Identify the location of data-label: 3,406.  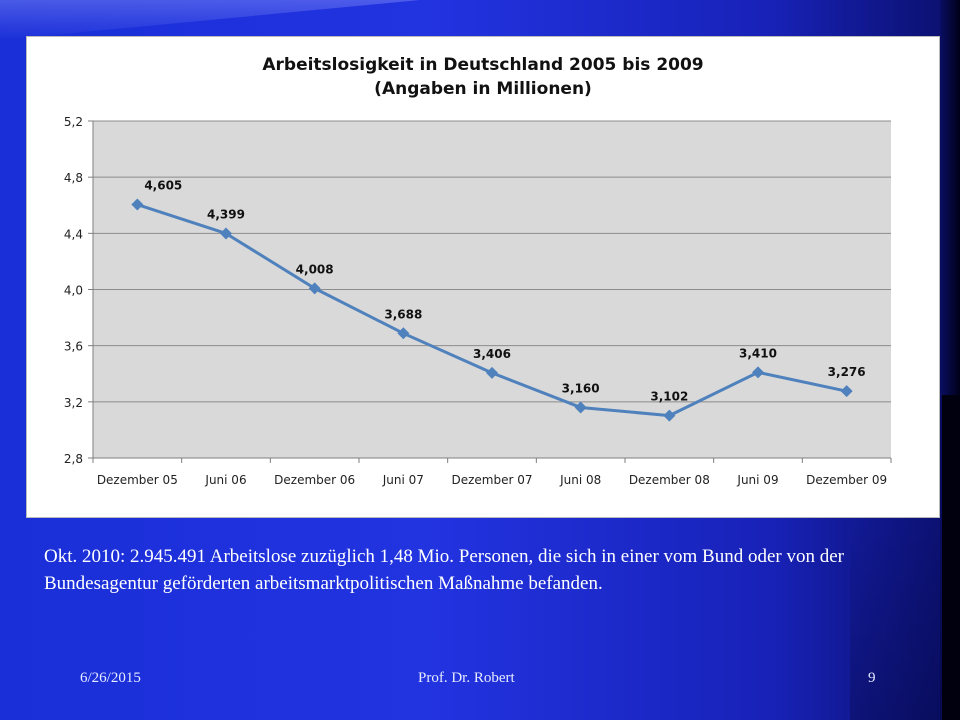
(492, 354).